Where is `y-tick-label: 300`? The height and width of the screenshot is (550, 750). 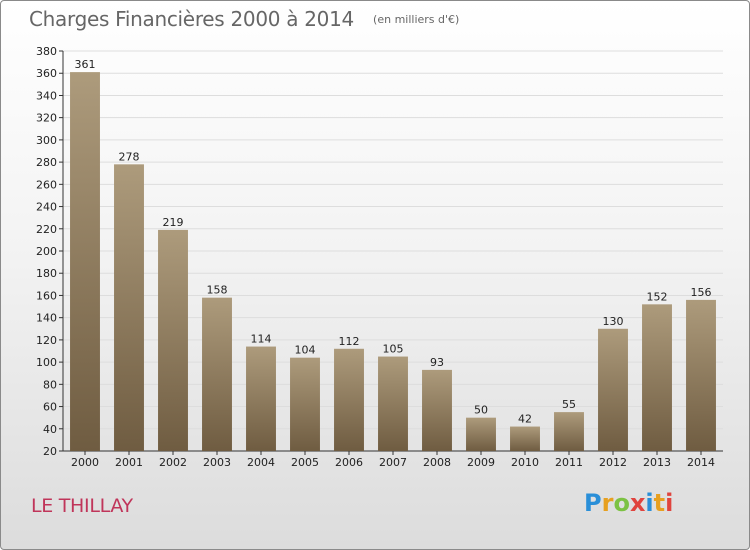 y-tick-label: 300 is located at coordinates (46, 140).